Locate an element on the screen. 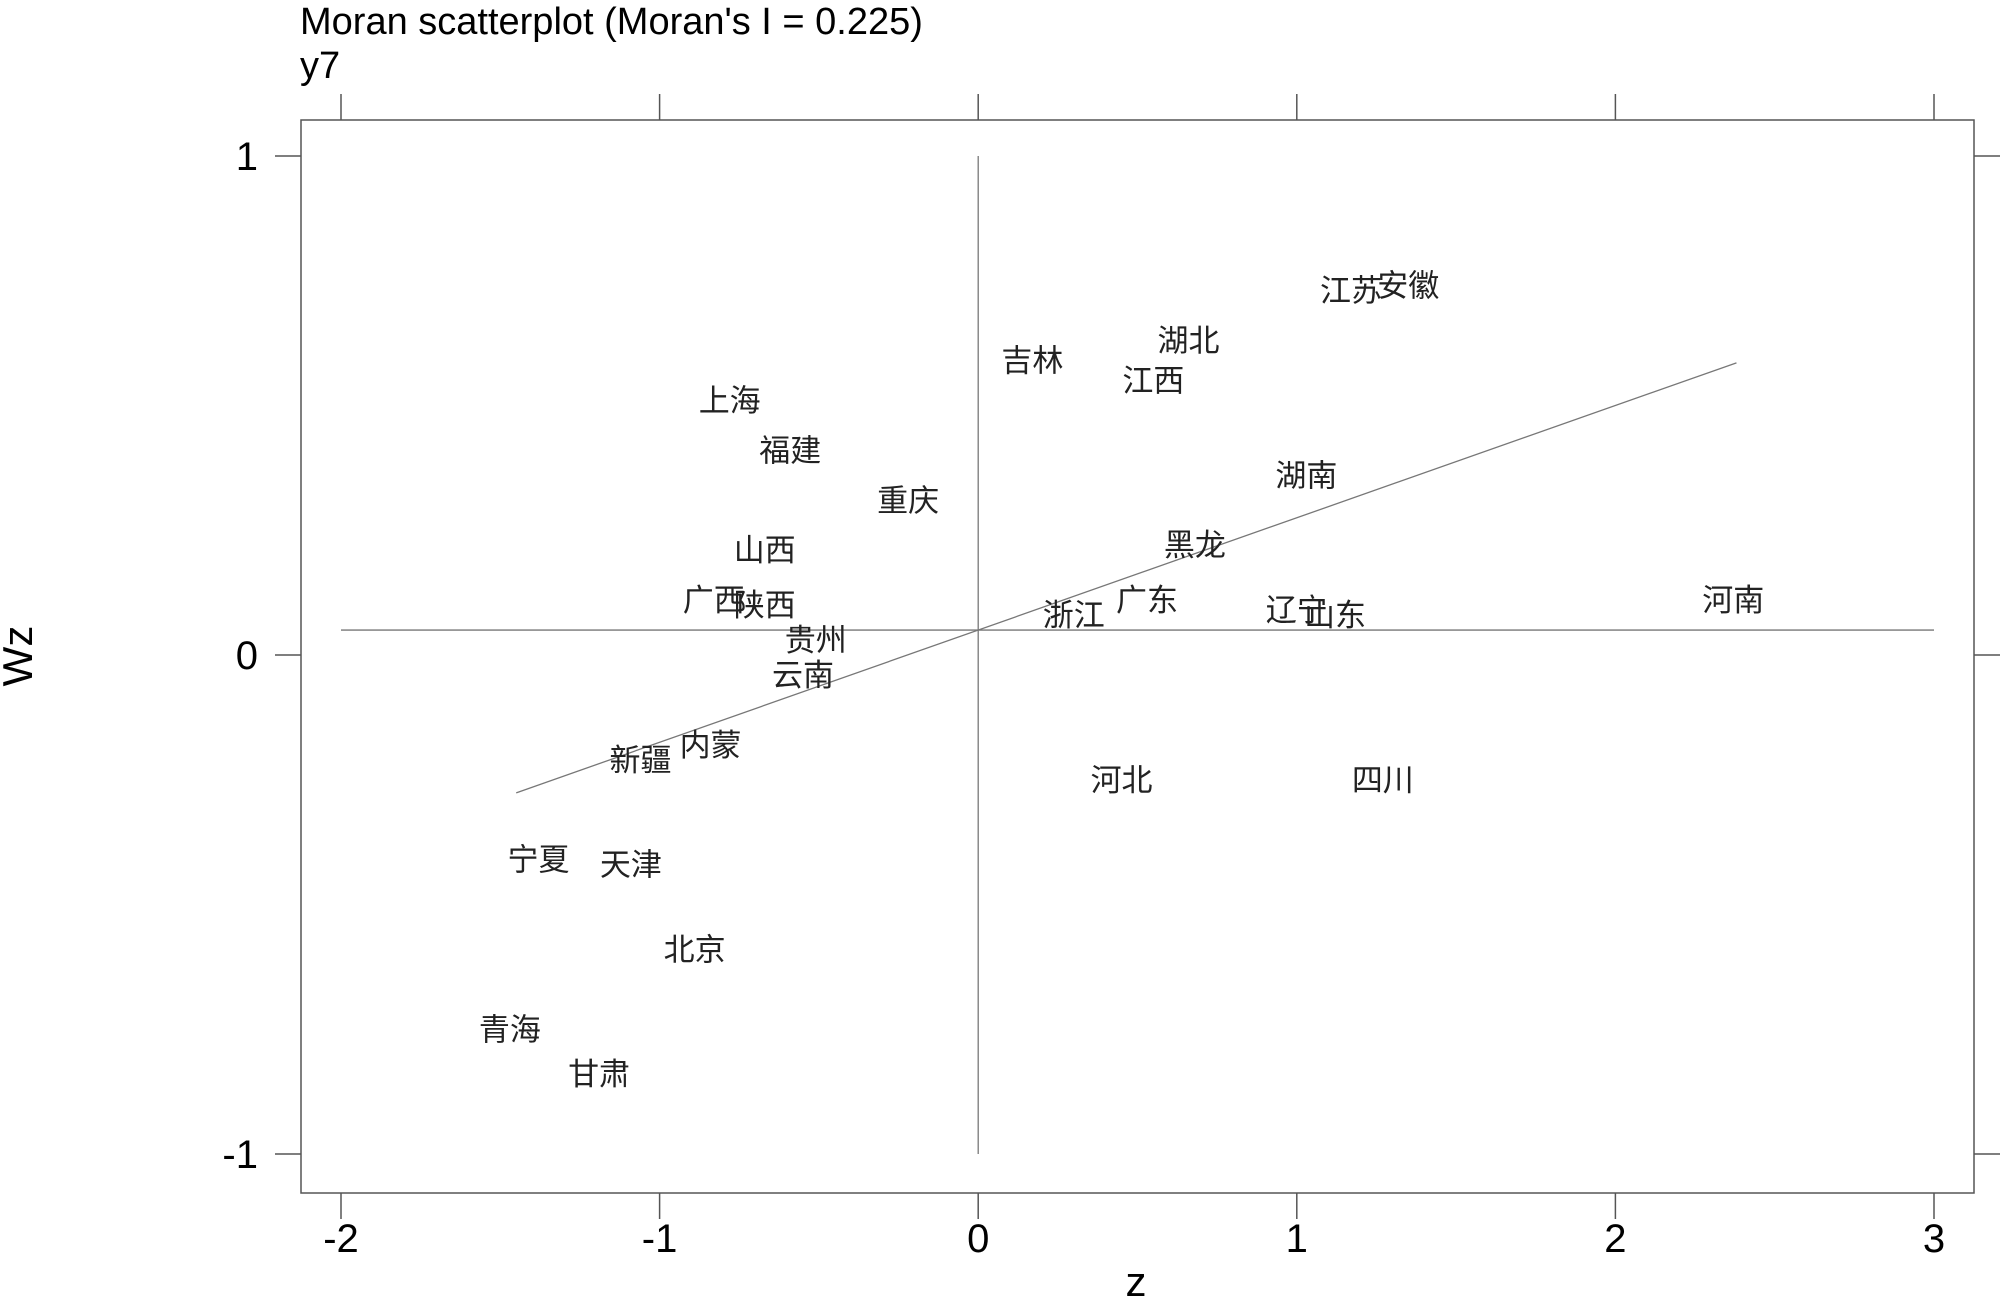 The width and height of the screenshot is (2000, 1300). x-tick-label: 0 is located at coordinates (978, 1239).